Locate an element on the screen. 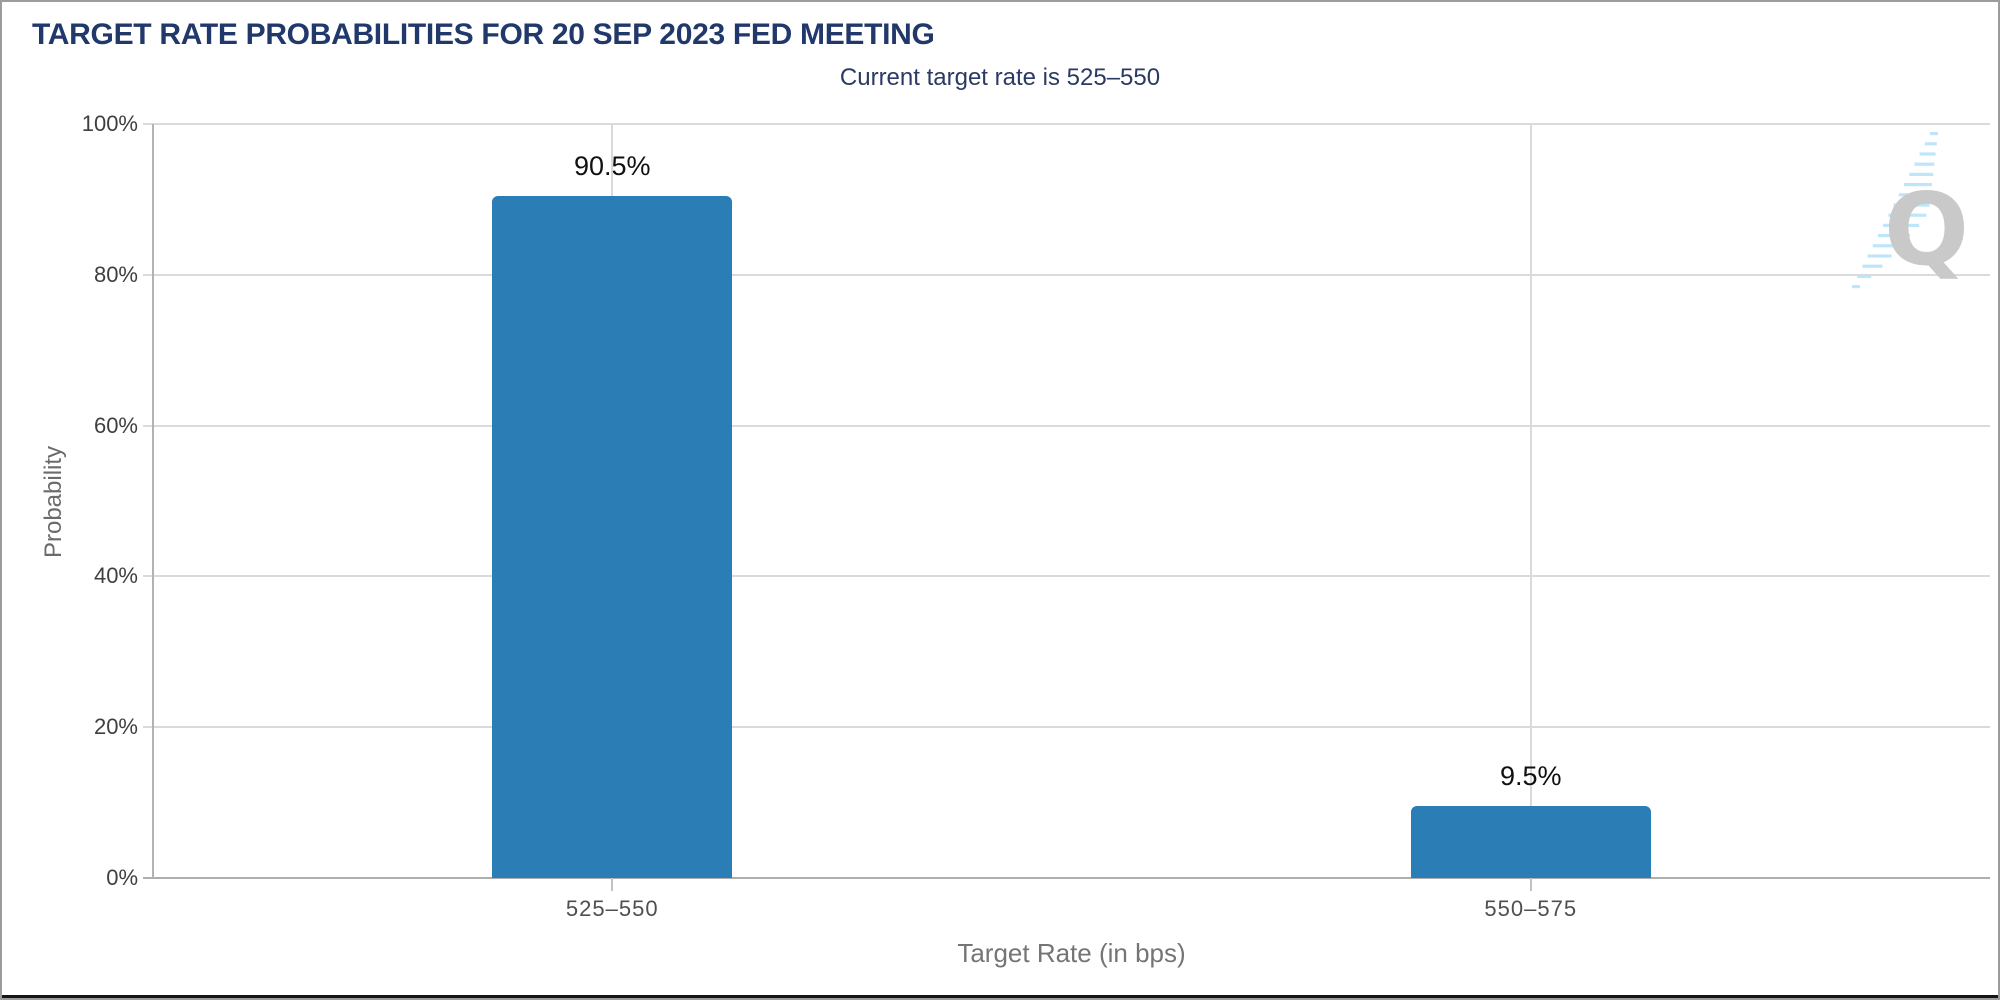 The image size is (2000, 1000). y-tick-label: 60% is located at coordinates (115, 425).